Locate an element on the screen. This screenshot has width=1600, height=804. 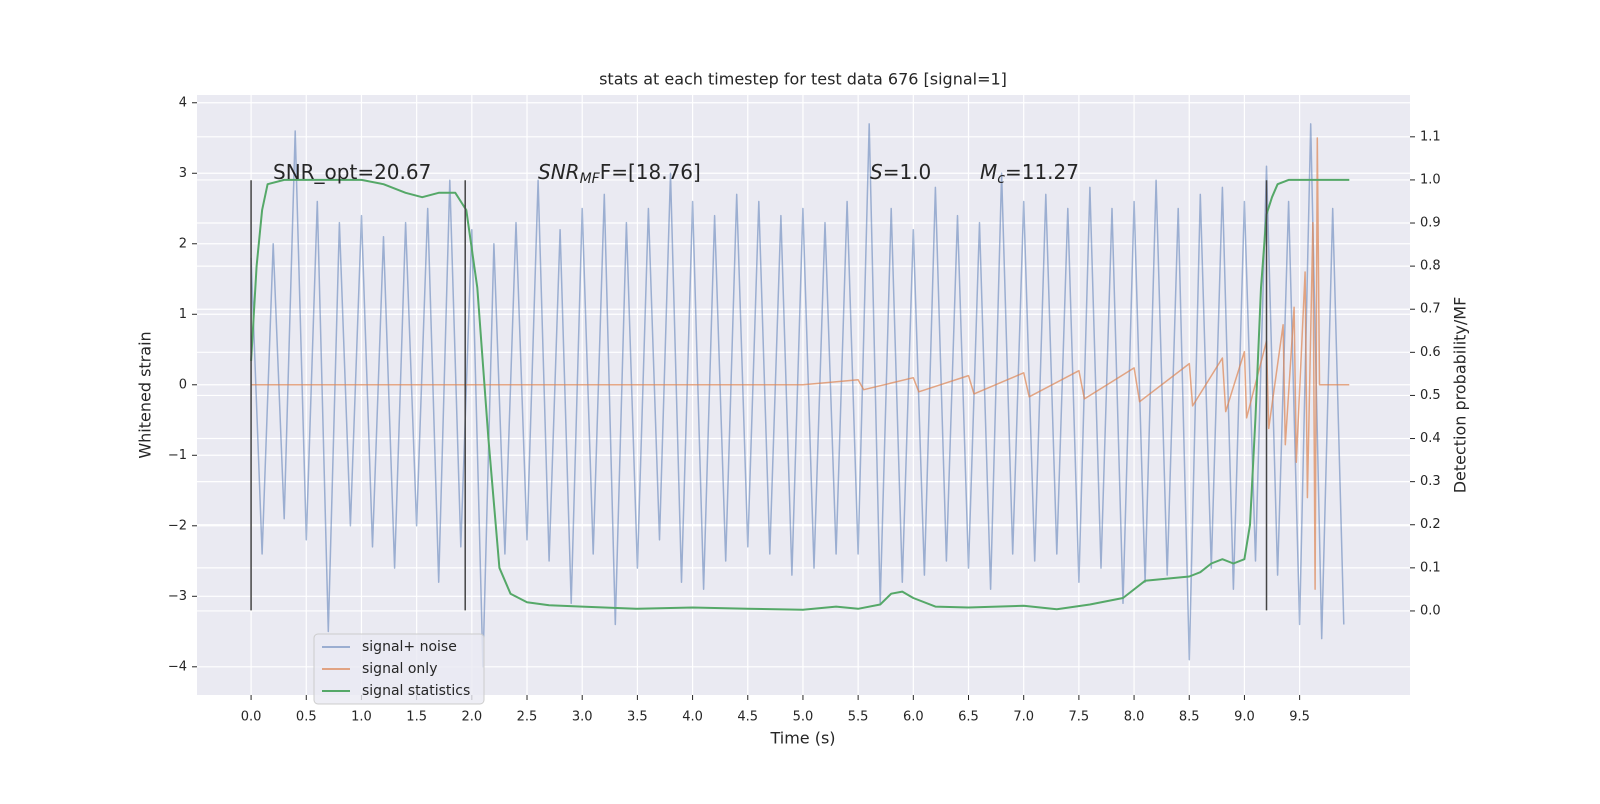
x-tick-label: 1.5 is located at coordinates (416, 717).